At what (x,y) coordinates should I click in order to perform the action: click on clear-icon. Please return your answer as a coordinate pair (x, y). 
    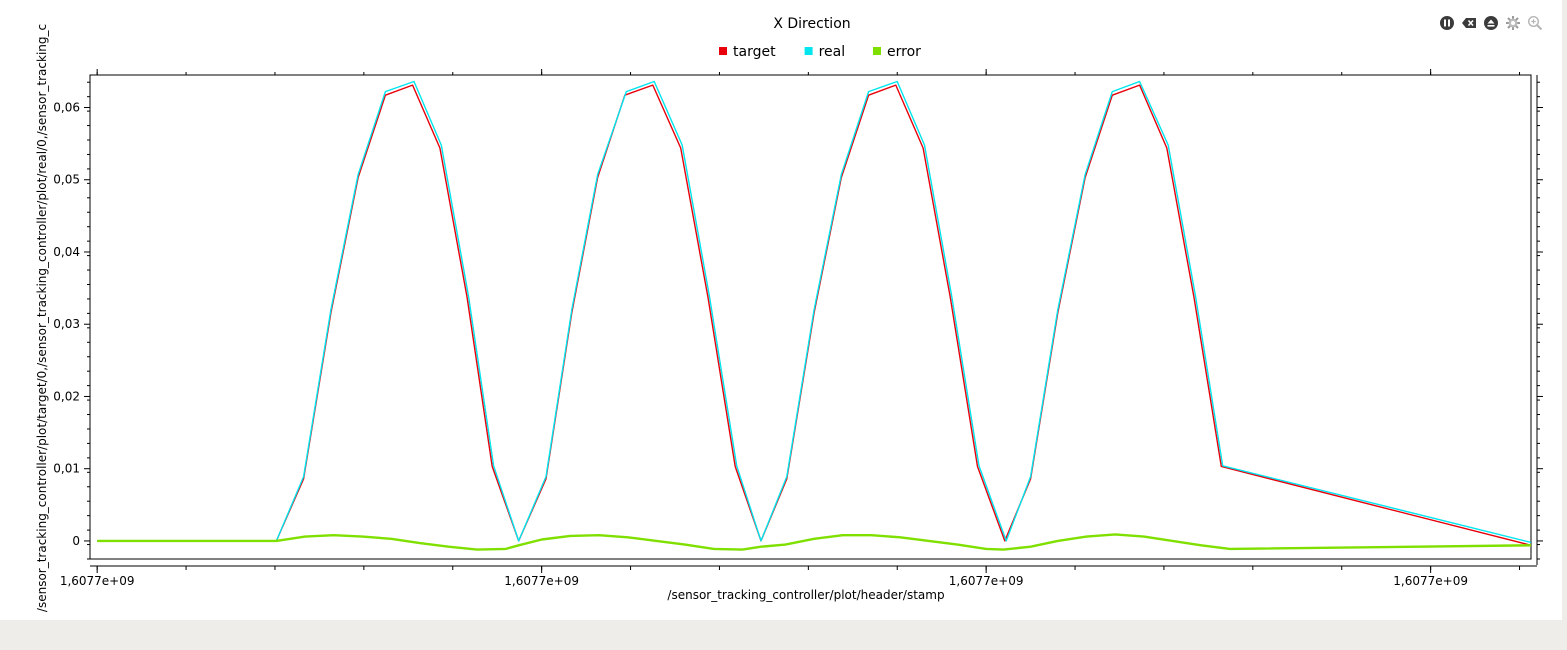
    Looking at the image, I should click on (1469, 23).